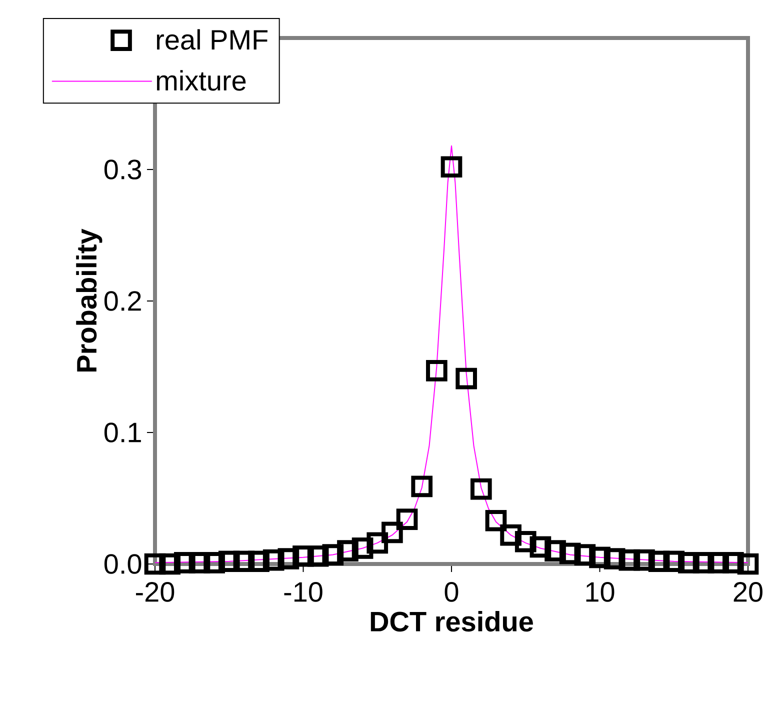 Image resolution: width=770 pixels, height=710 pixels. What do you see at coordinates (122, 432) in the screenshot?
I see `y-tick-label: 0.1` at bounding box center [122, 432].